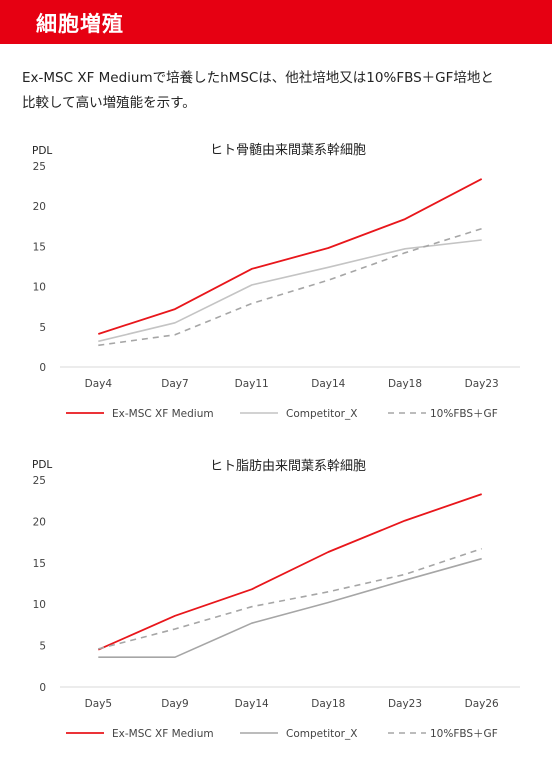 Image resolution: width=552 pixels, height=762 pixels. I want to click on x-tick-label: Day26, so click(482, 704).